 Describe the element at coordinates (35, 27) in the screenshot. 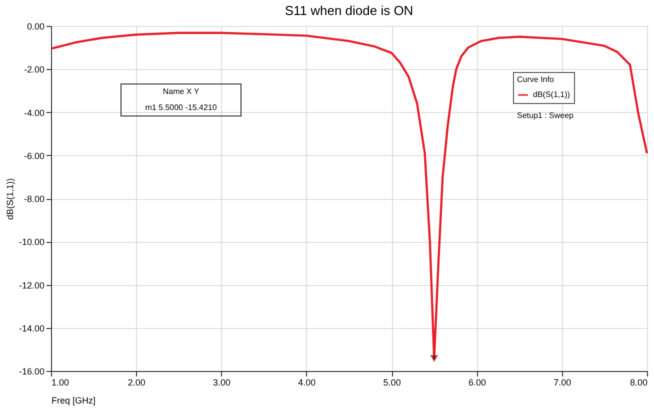

I see `y-tick-label: 0.00` at that location.